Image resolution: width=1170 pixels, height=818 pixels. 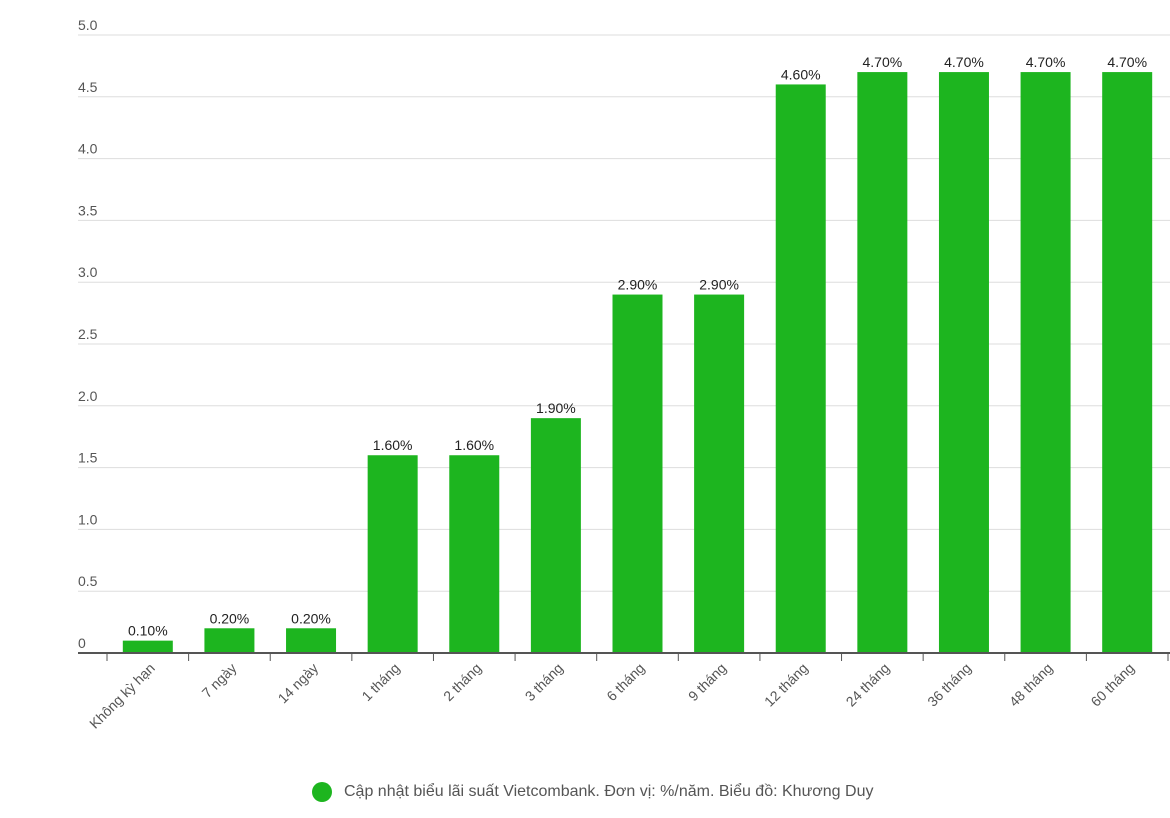 I want to click on y-axis-ticks: 0 0.5 1.0 1.5 2.0 2.5 3.0 3.5 4.0 4.5 5.0, so click(x=88, y=334).